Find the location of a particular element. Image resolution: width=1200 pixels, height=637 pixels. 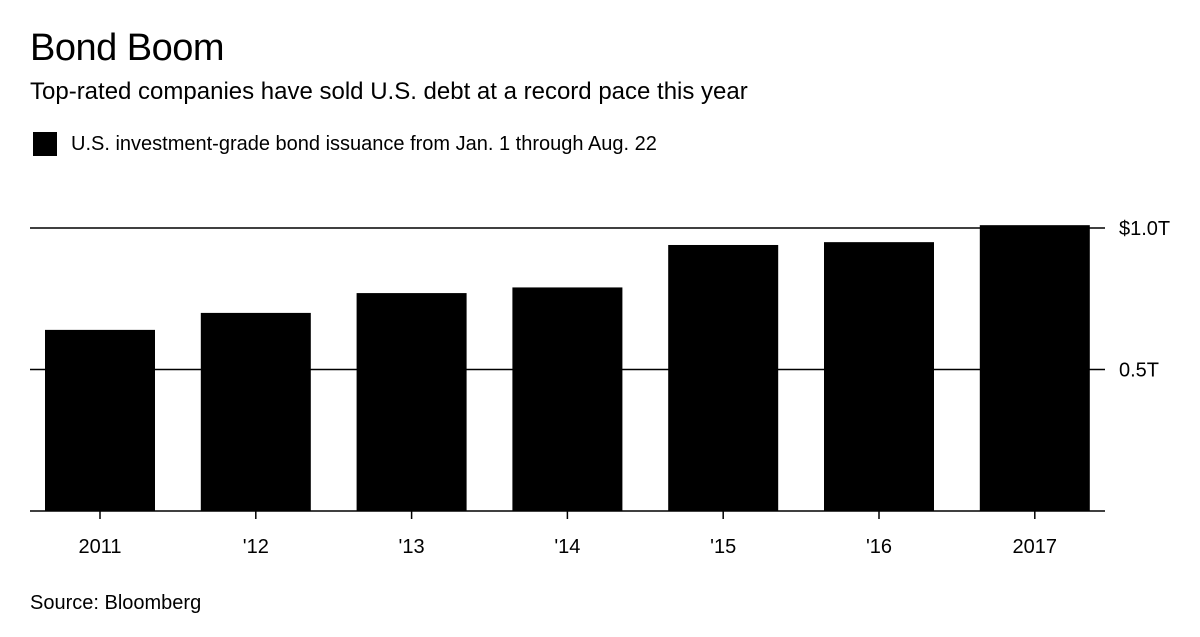

x-tick-label: '13 is located at coordinates (412, 547).